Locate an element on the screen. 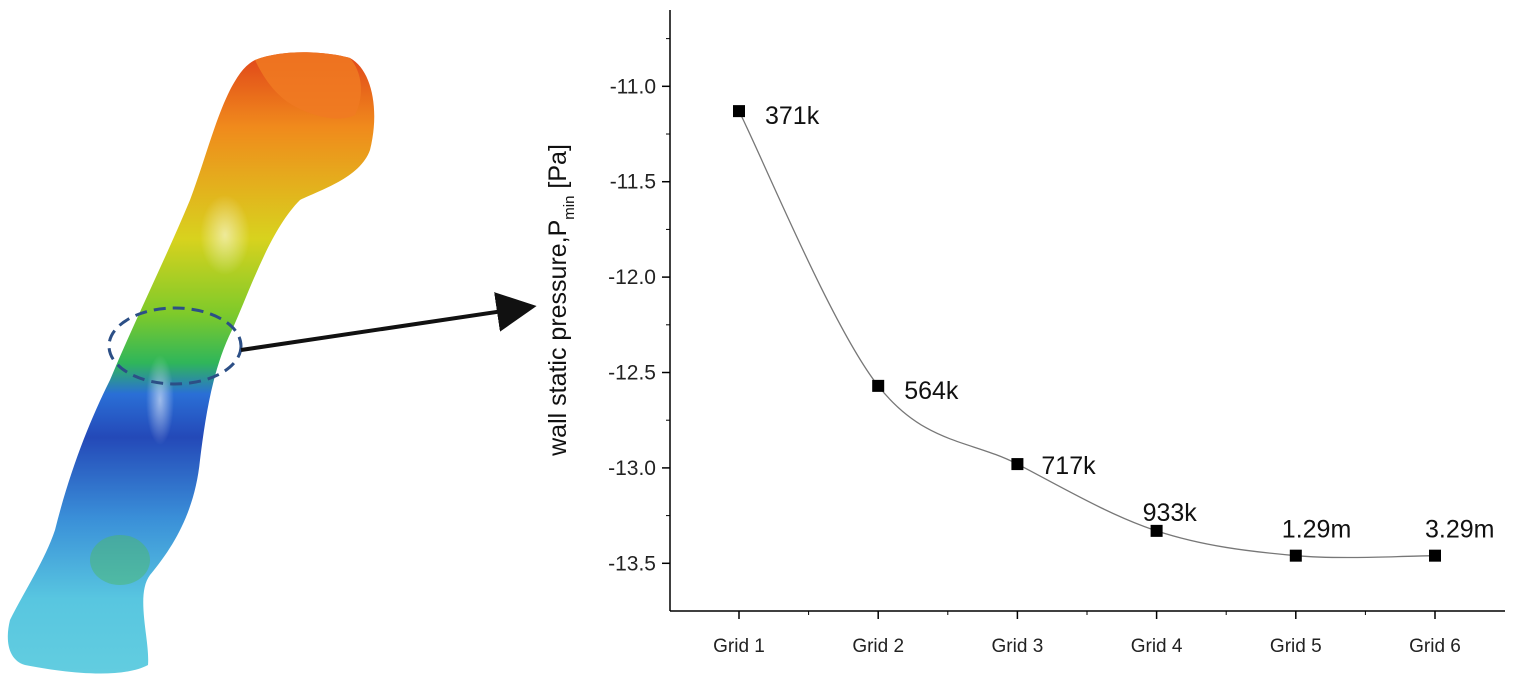 The image size is (1517, 689). data-label: 717k is located at coordinates (1068, 466).